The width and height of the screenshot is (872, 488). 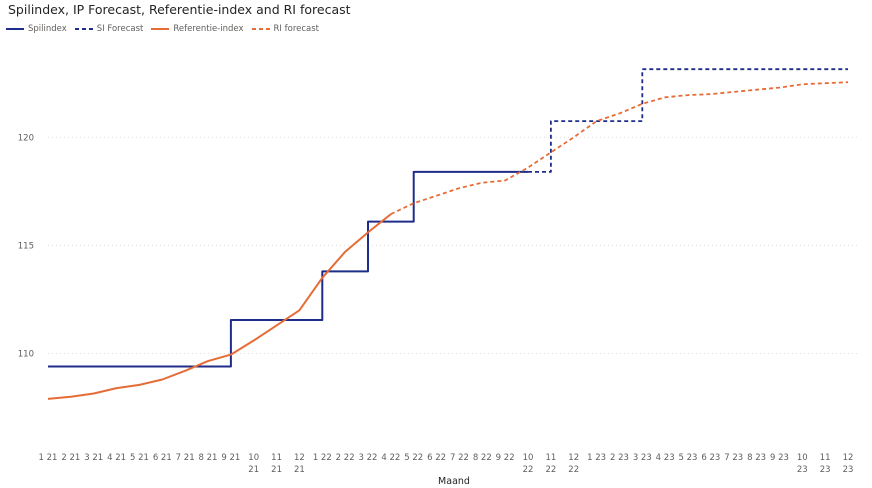 What do you see at coordinates (26, 246) in the screenshot?
I see `y-tick-label: 115` at bounding box center [26, 246].